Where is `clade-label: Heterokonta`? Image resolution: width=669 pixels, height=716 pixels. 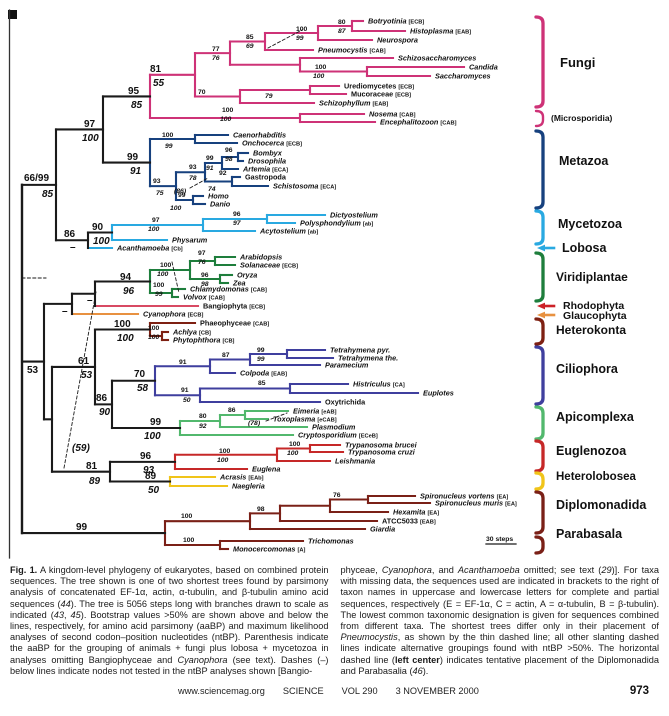 clade-label: Heterokonta is located at coordinates (591, 330).